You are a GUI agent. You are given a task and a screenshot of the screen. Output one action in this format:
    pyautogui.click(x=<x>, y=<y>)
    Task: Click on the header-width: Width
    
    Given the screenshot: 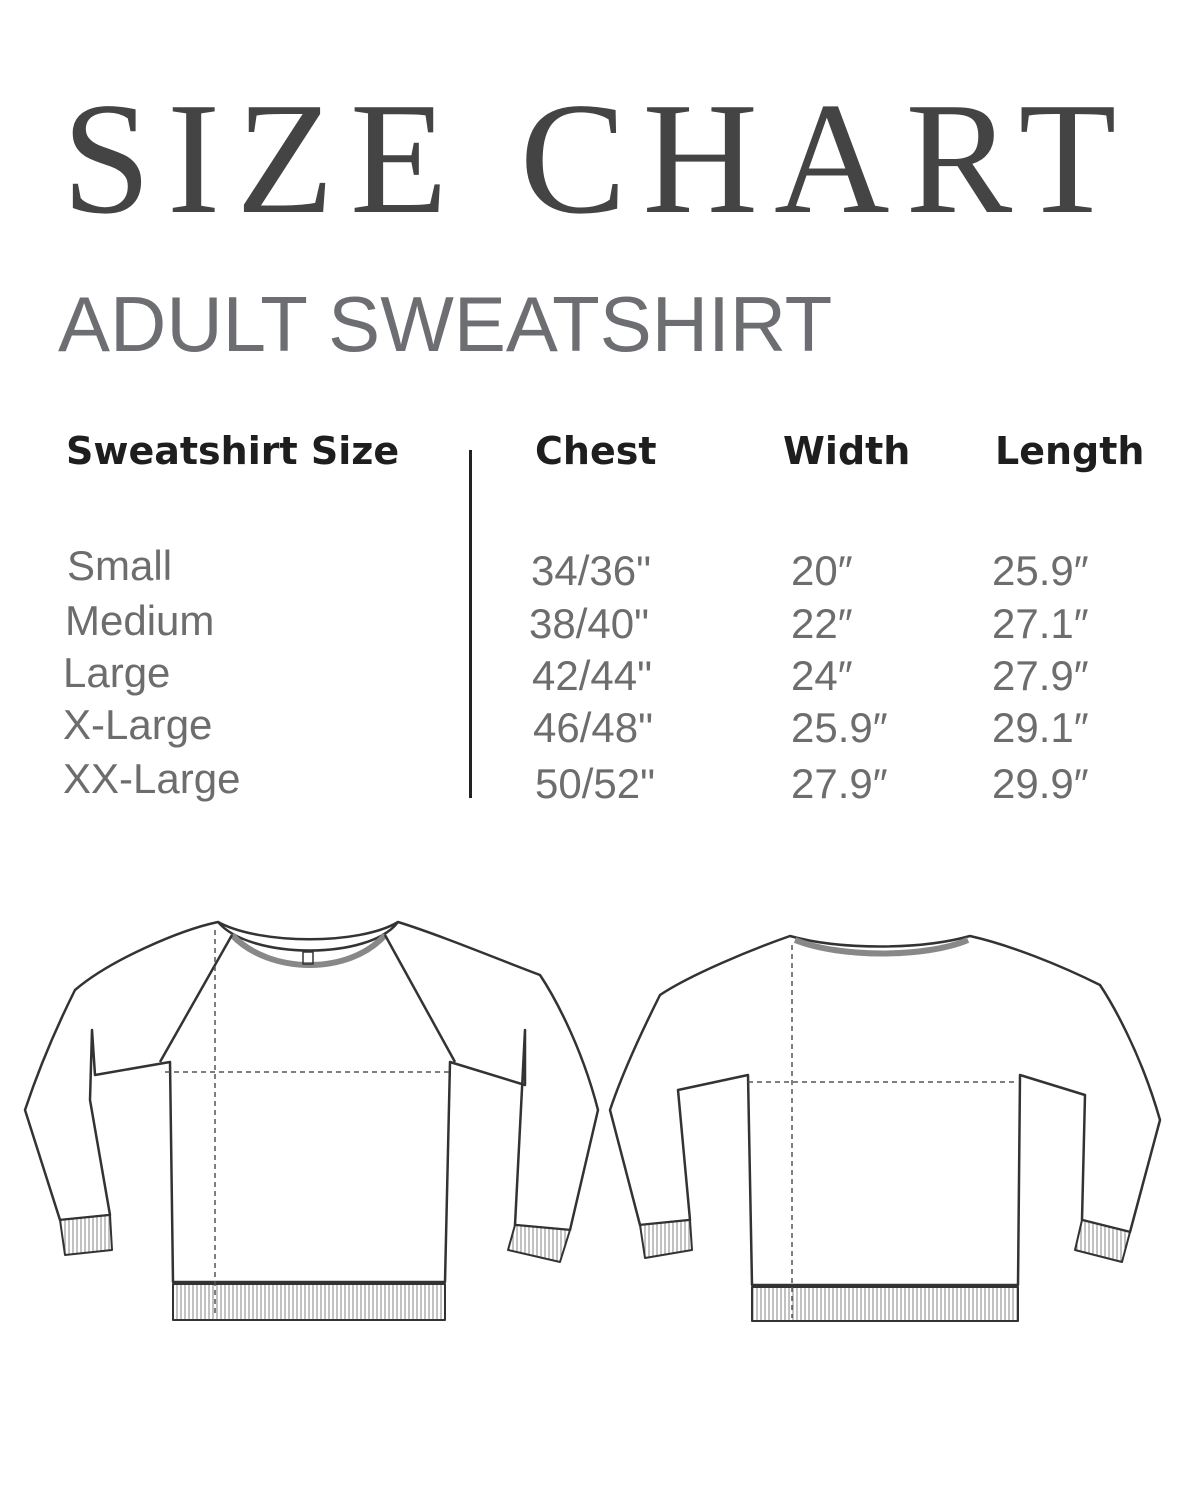 What is the action you would take?
    pyautogui.click(x=847, y=451)
    